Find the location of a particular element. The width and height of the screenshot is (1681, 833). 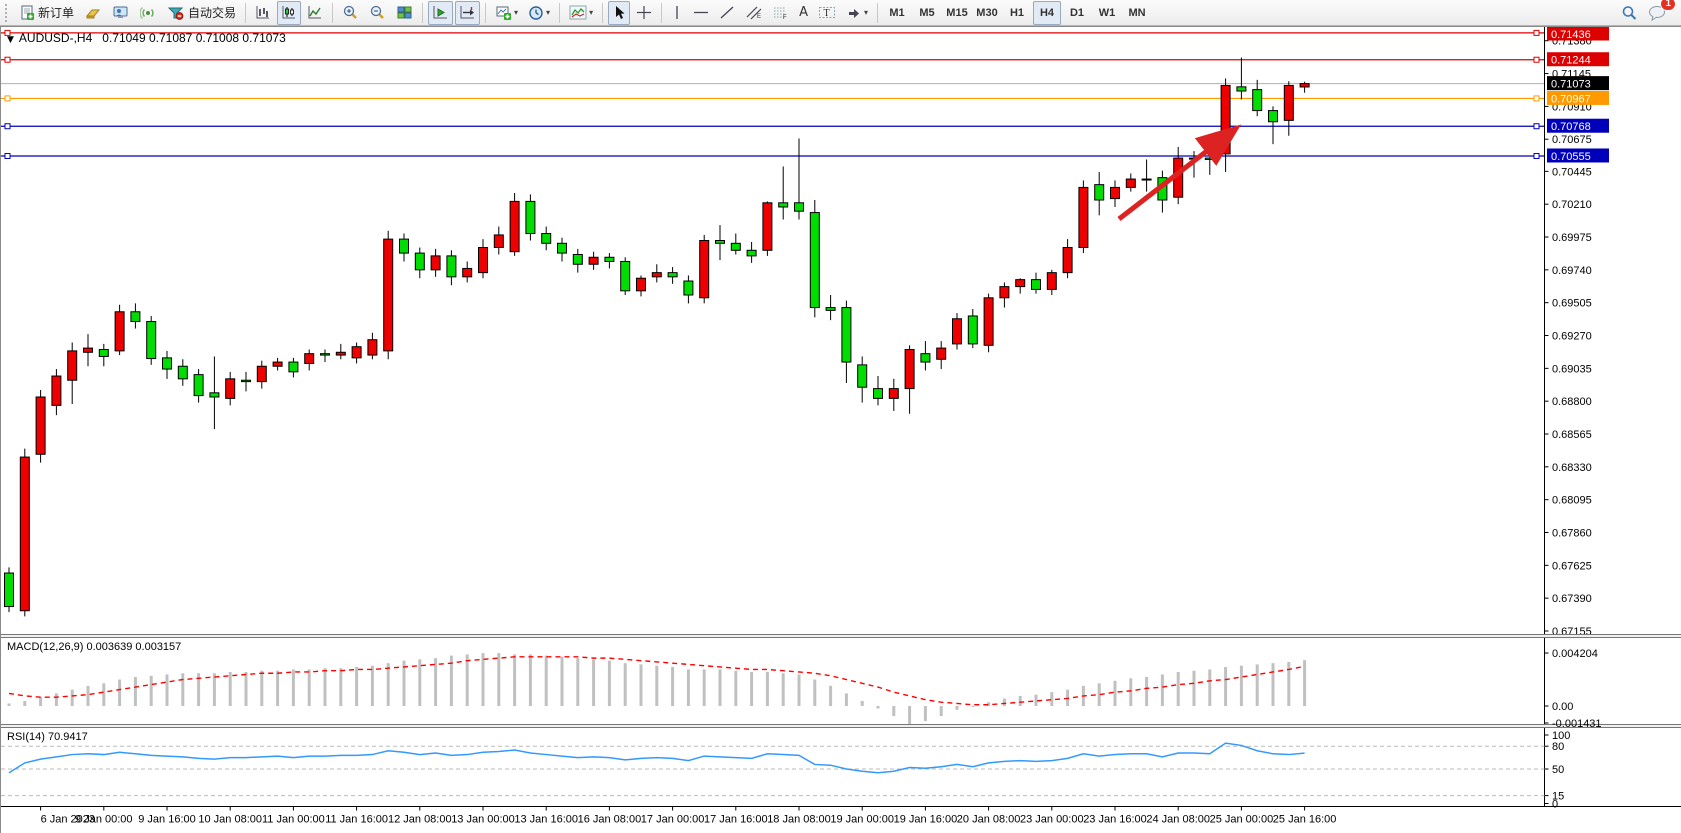

fibonacci-button: F is located at coordinates (780, 13).